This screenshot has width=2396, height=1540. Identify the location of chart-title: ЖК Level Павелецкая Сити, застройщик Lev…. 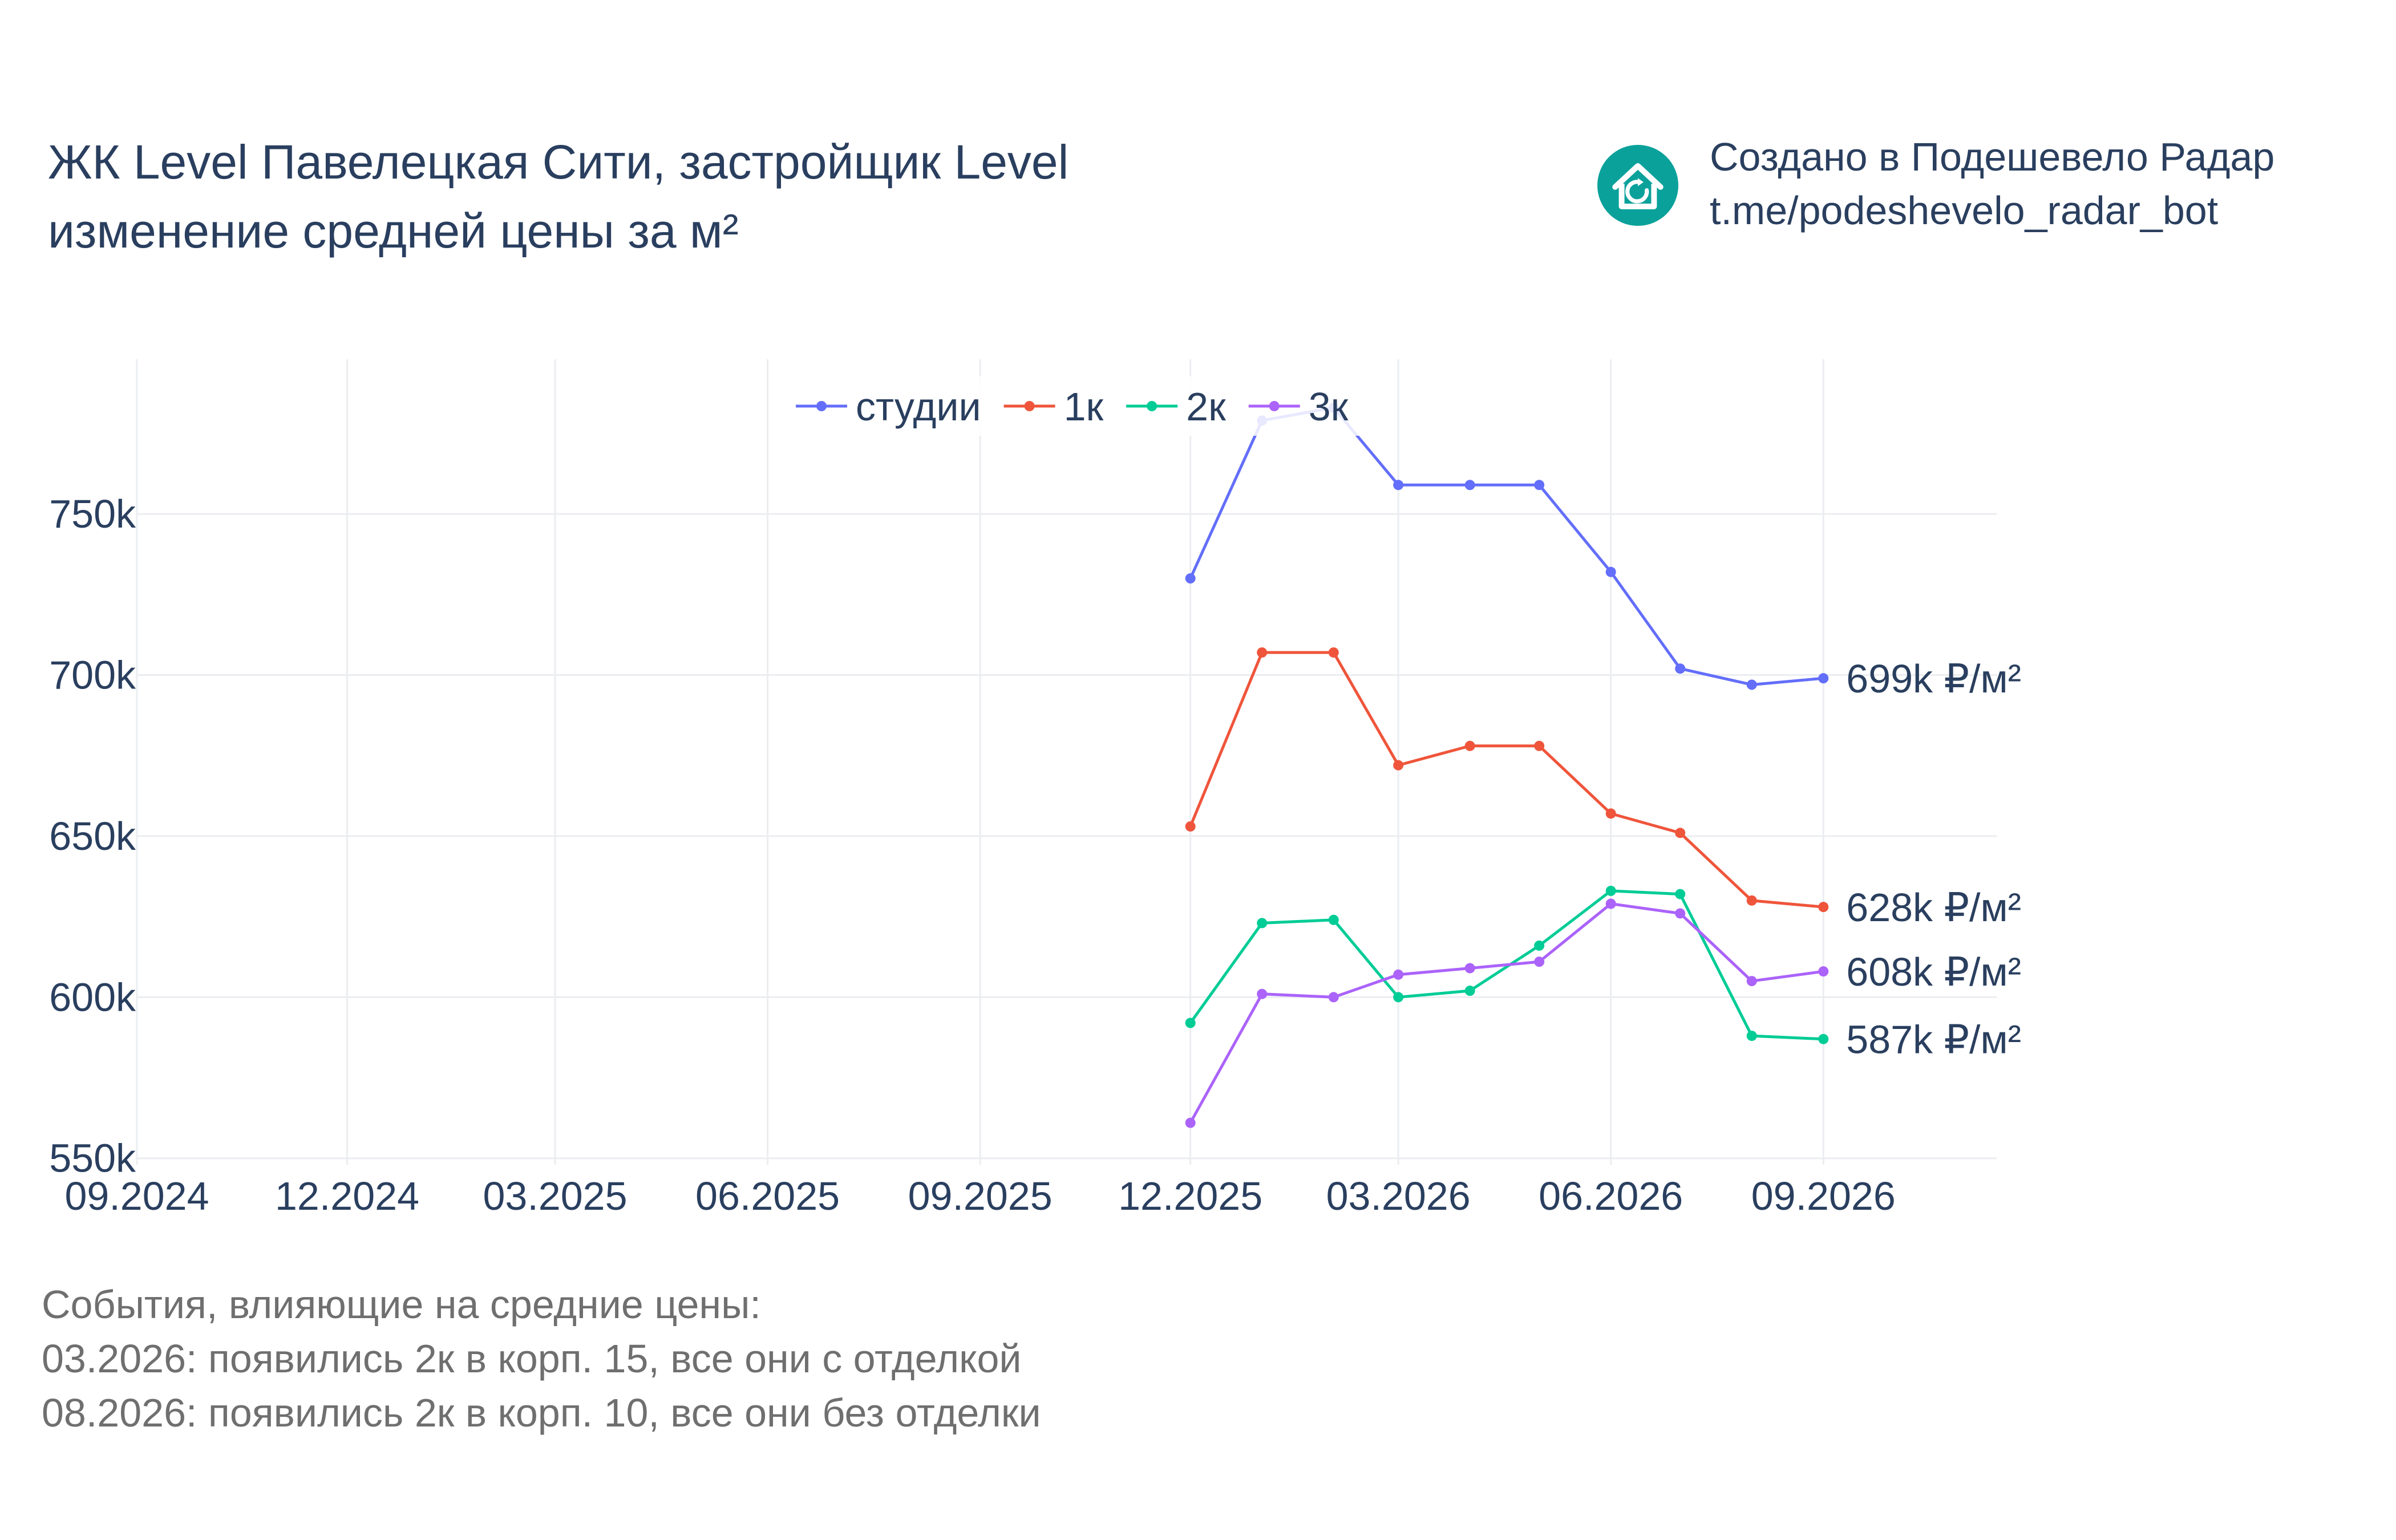
(558, 197).